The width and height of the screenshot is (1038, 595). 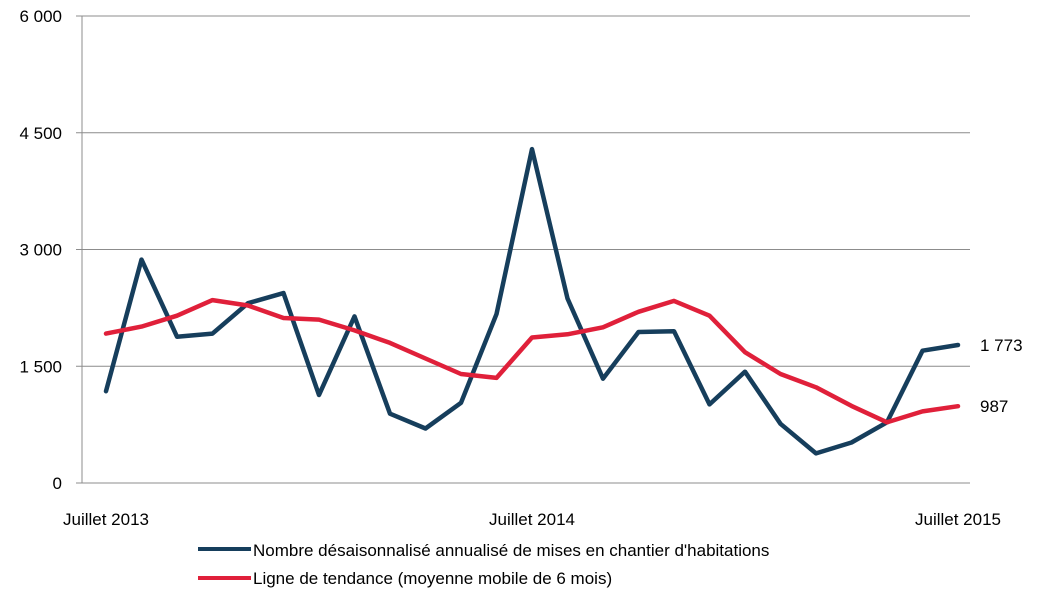 I want to click on y-tick-label: 3 000, so click(x=40, y=250).